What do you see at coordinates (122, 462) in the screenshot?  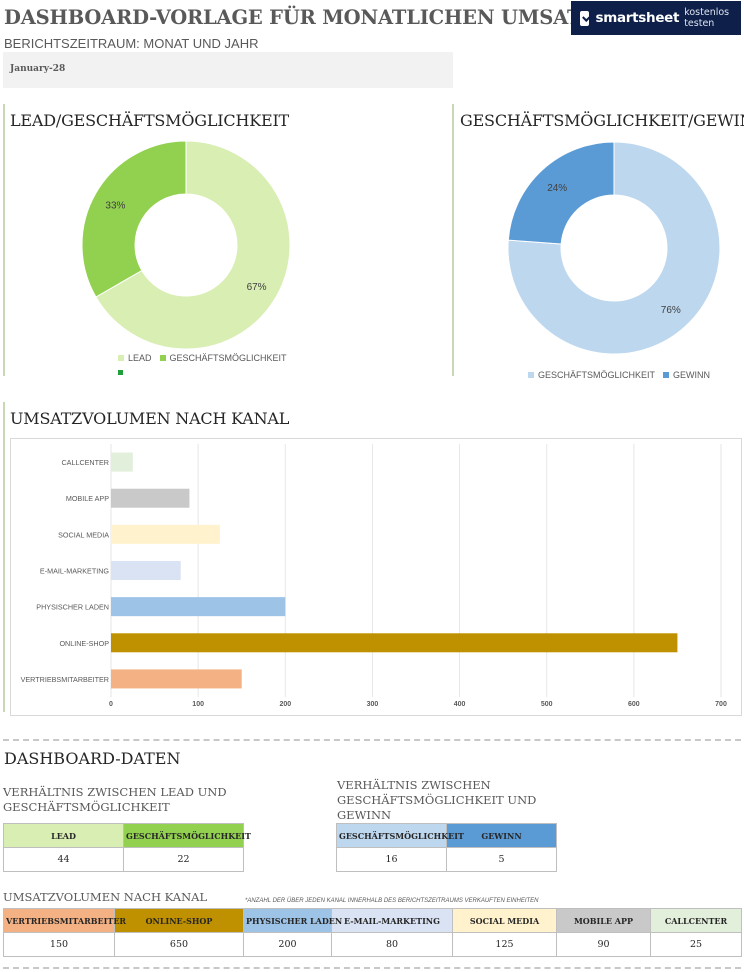 I see `bar-callcenter` at bounding box center [122, 462].